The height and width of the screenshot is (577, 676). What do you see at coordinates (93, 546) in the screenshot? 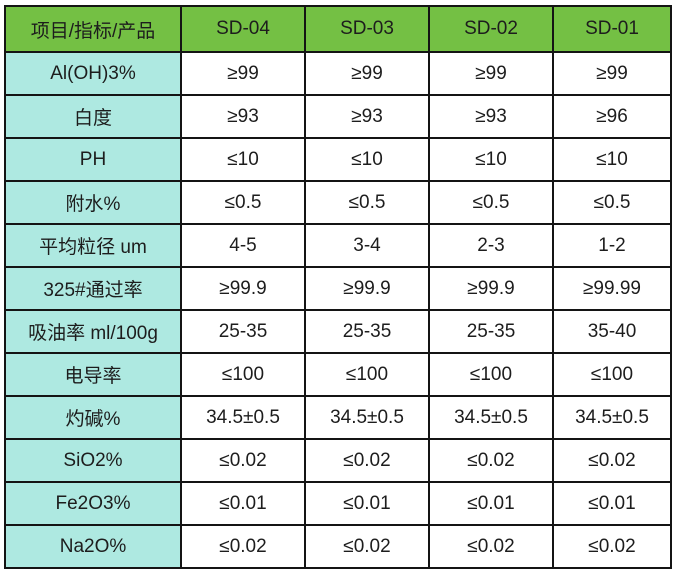
I see `row-label: Na2O%` at bounding box center [93, 546].